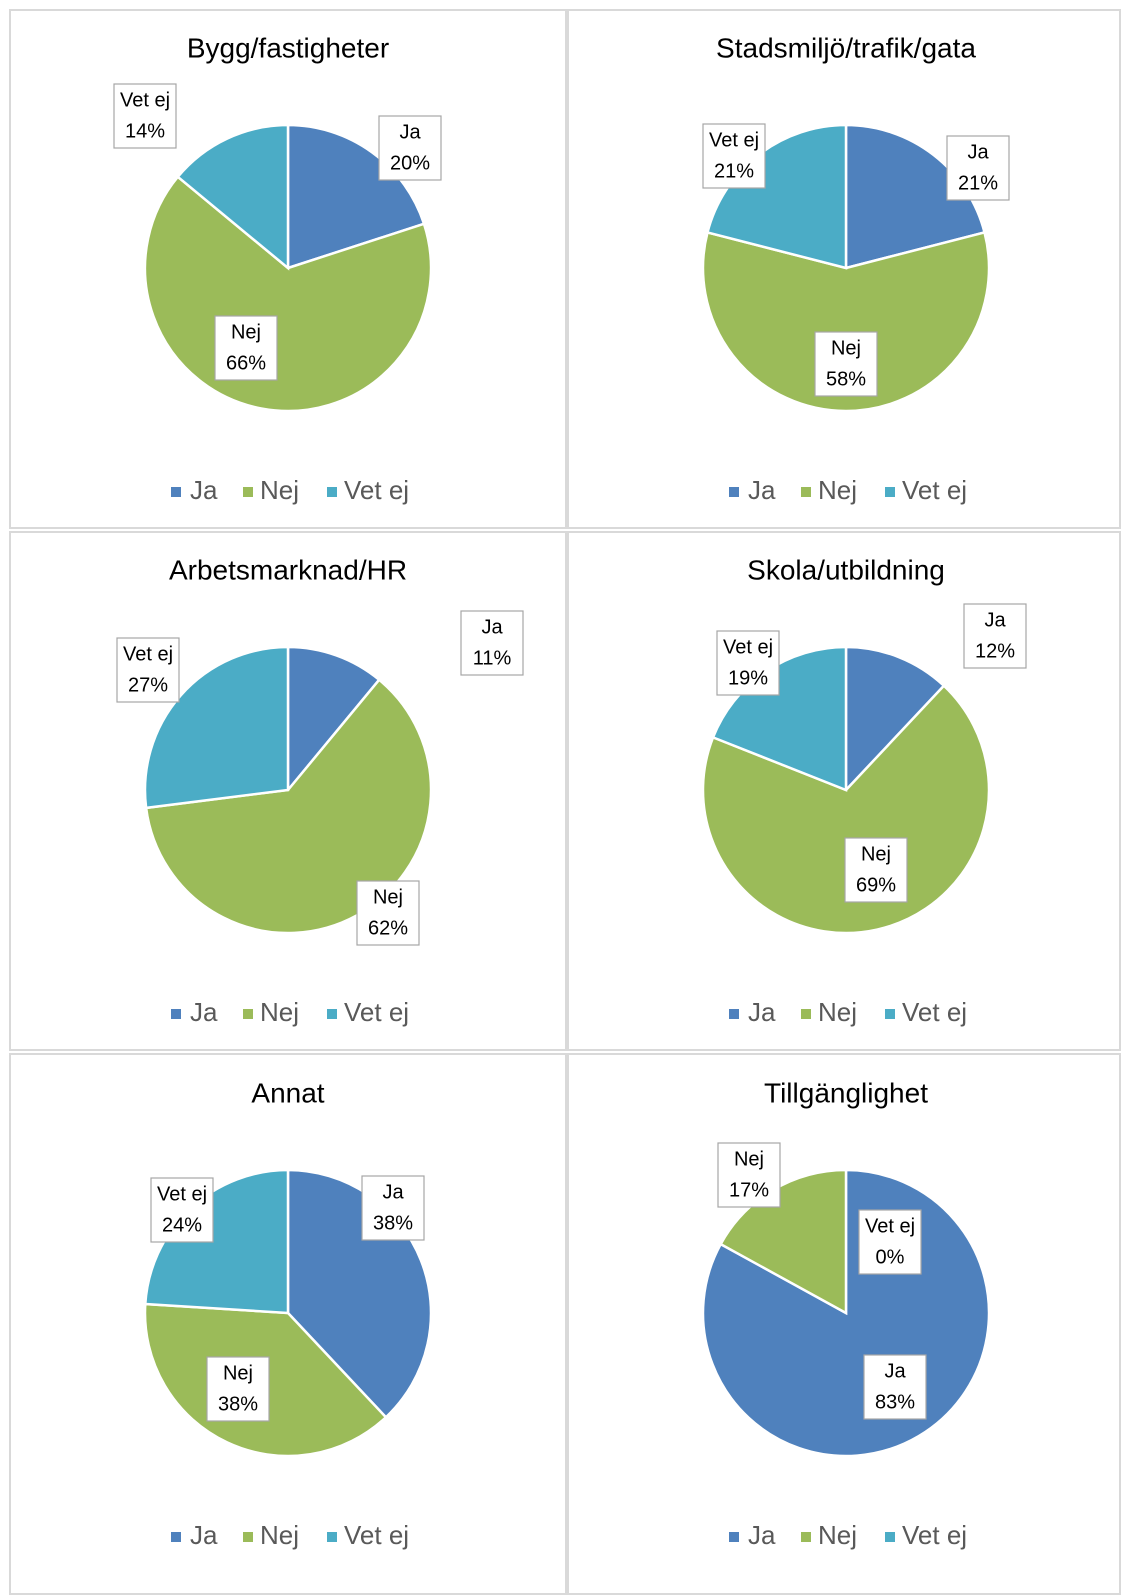  What do you see at coordinates (246, 363) in the screenshot?
I see `data-label-value: 66%` at bounding box center [246, 363].